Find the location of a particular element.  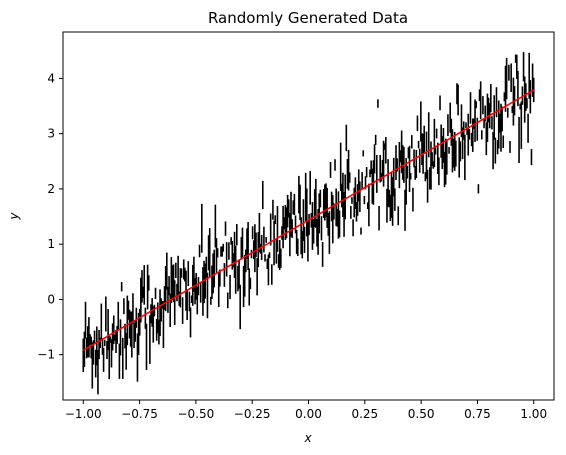

y-tick-label: −1 is located at coordinates (46, 355).